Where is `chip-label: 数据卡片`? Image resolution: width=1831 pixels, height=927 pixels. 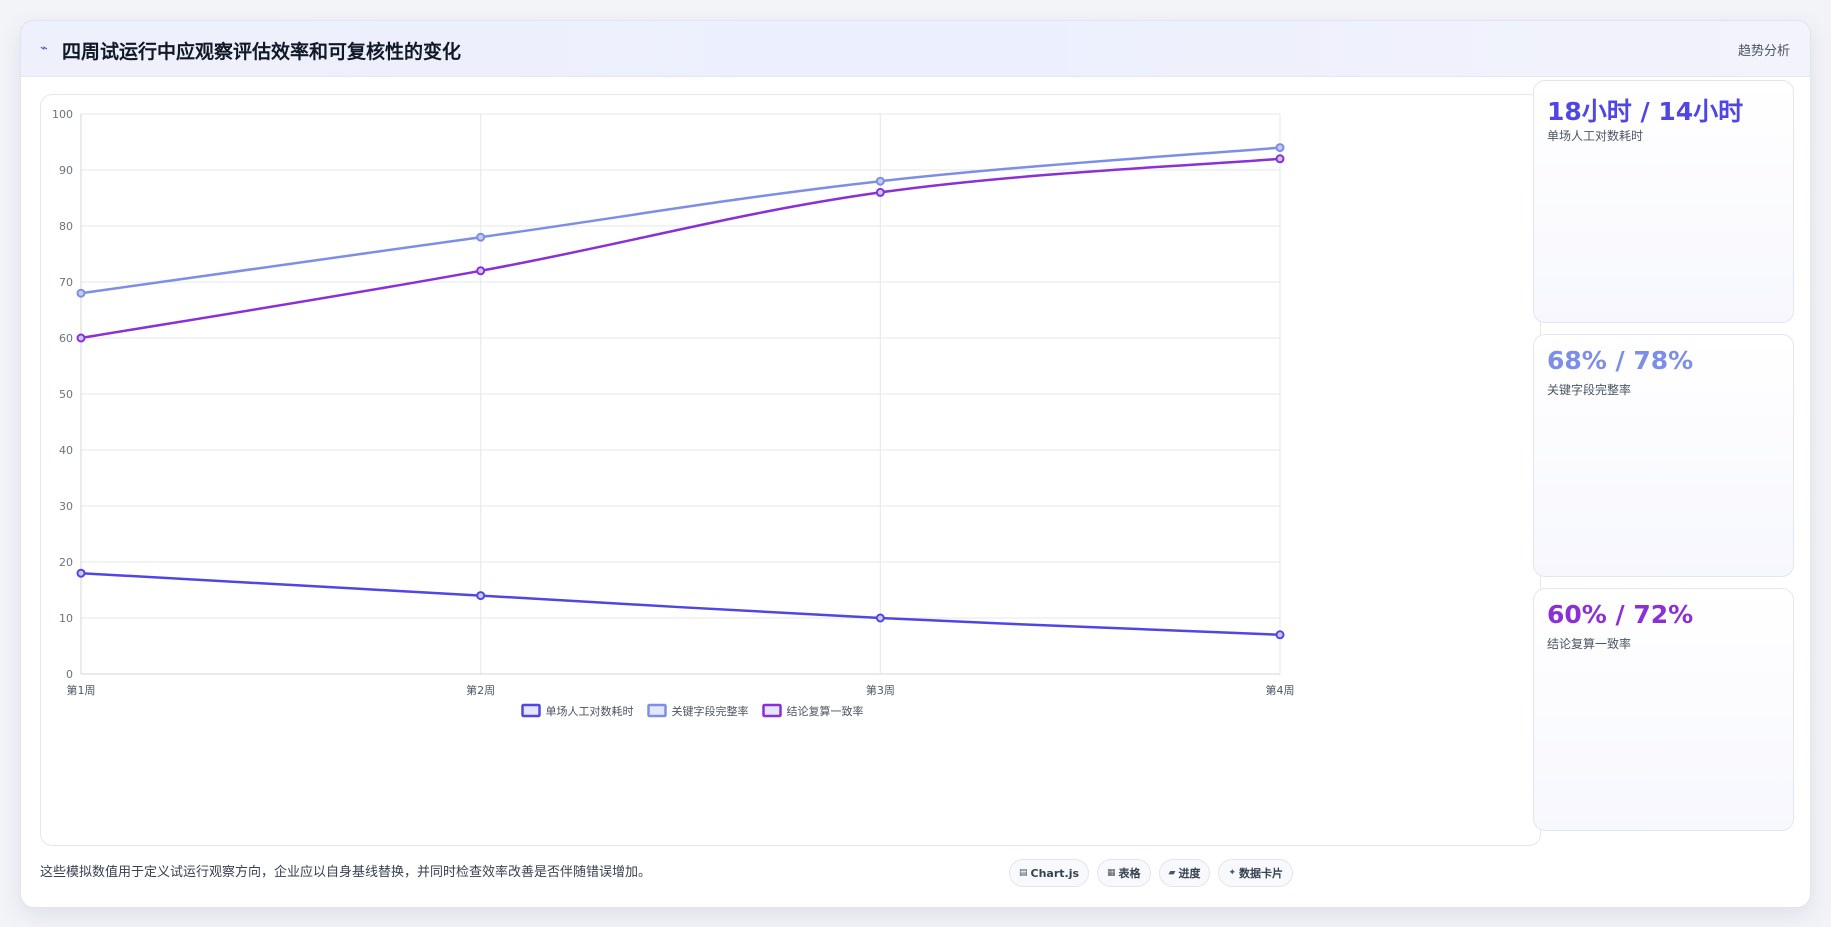
chip-label: 数据卡片 is located at coordinates (1261, 873).